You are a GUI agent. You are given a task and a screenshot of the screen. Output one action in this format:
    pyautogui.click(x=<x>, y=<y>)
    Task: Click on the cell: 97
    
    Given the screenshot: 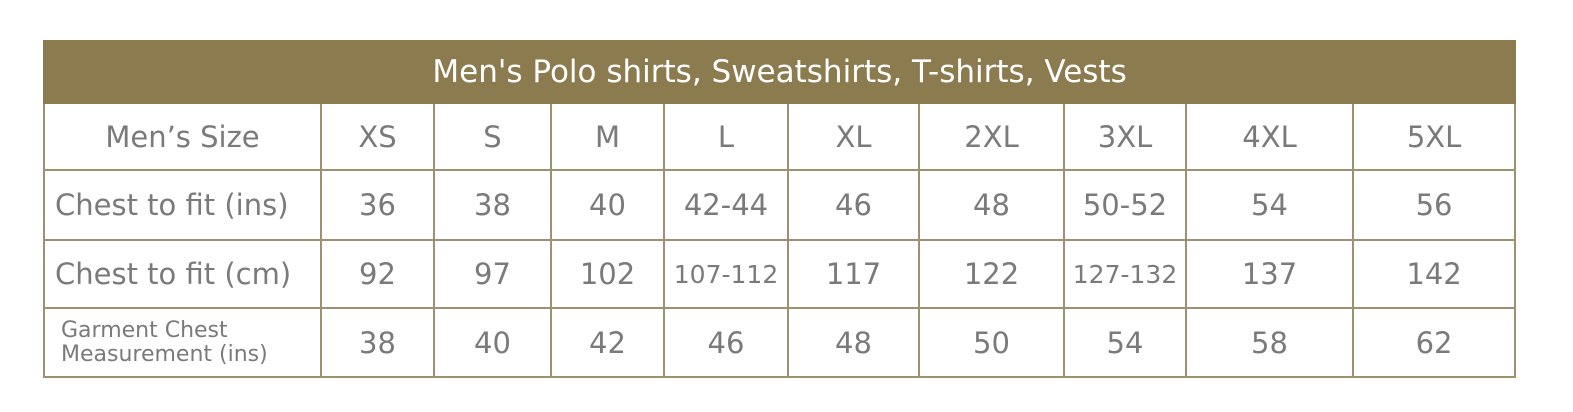 What is the action you would take?
    pyautogui.click(x=492, y=274)
    